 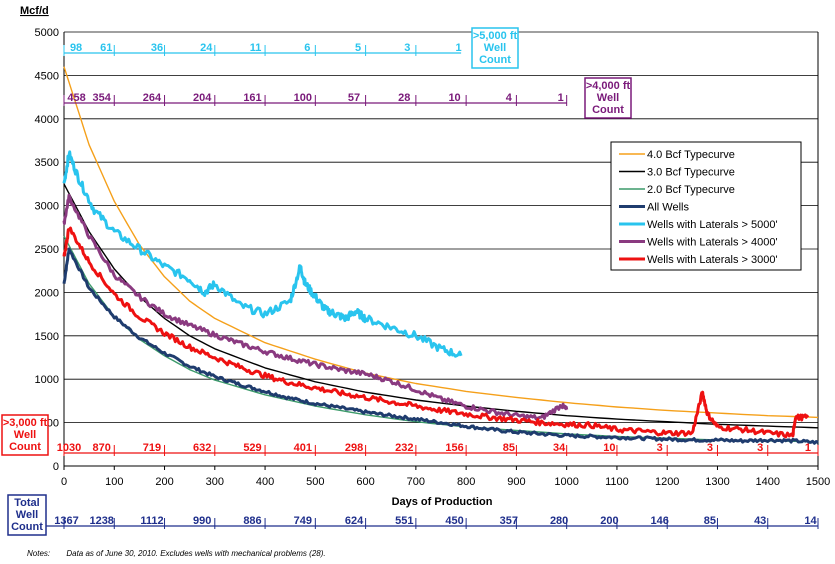 I want to click on legend-entry-4: Wells with Laterals > 5000', so click(x=712, y=225).